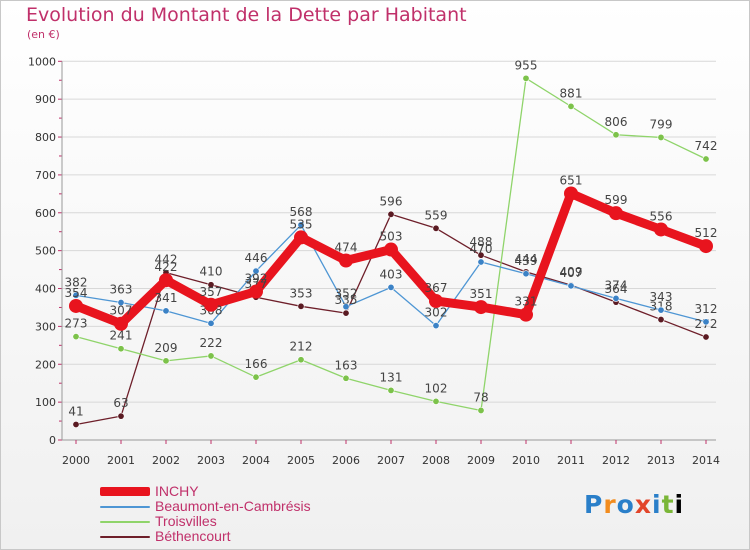  What do you see at coordinates (166, 267) in the screenshot?
I see `data-label: 422` at bounding box center [166, 267].